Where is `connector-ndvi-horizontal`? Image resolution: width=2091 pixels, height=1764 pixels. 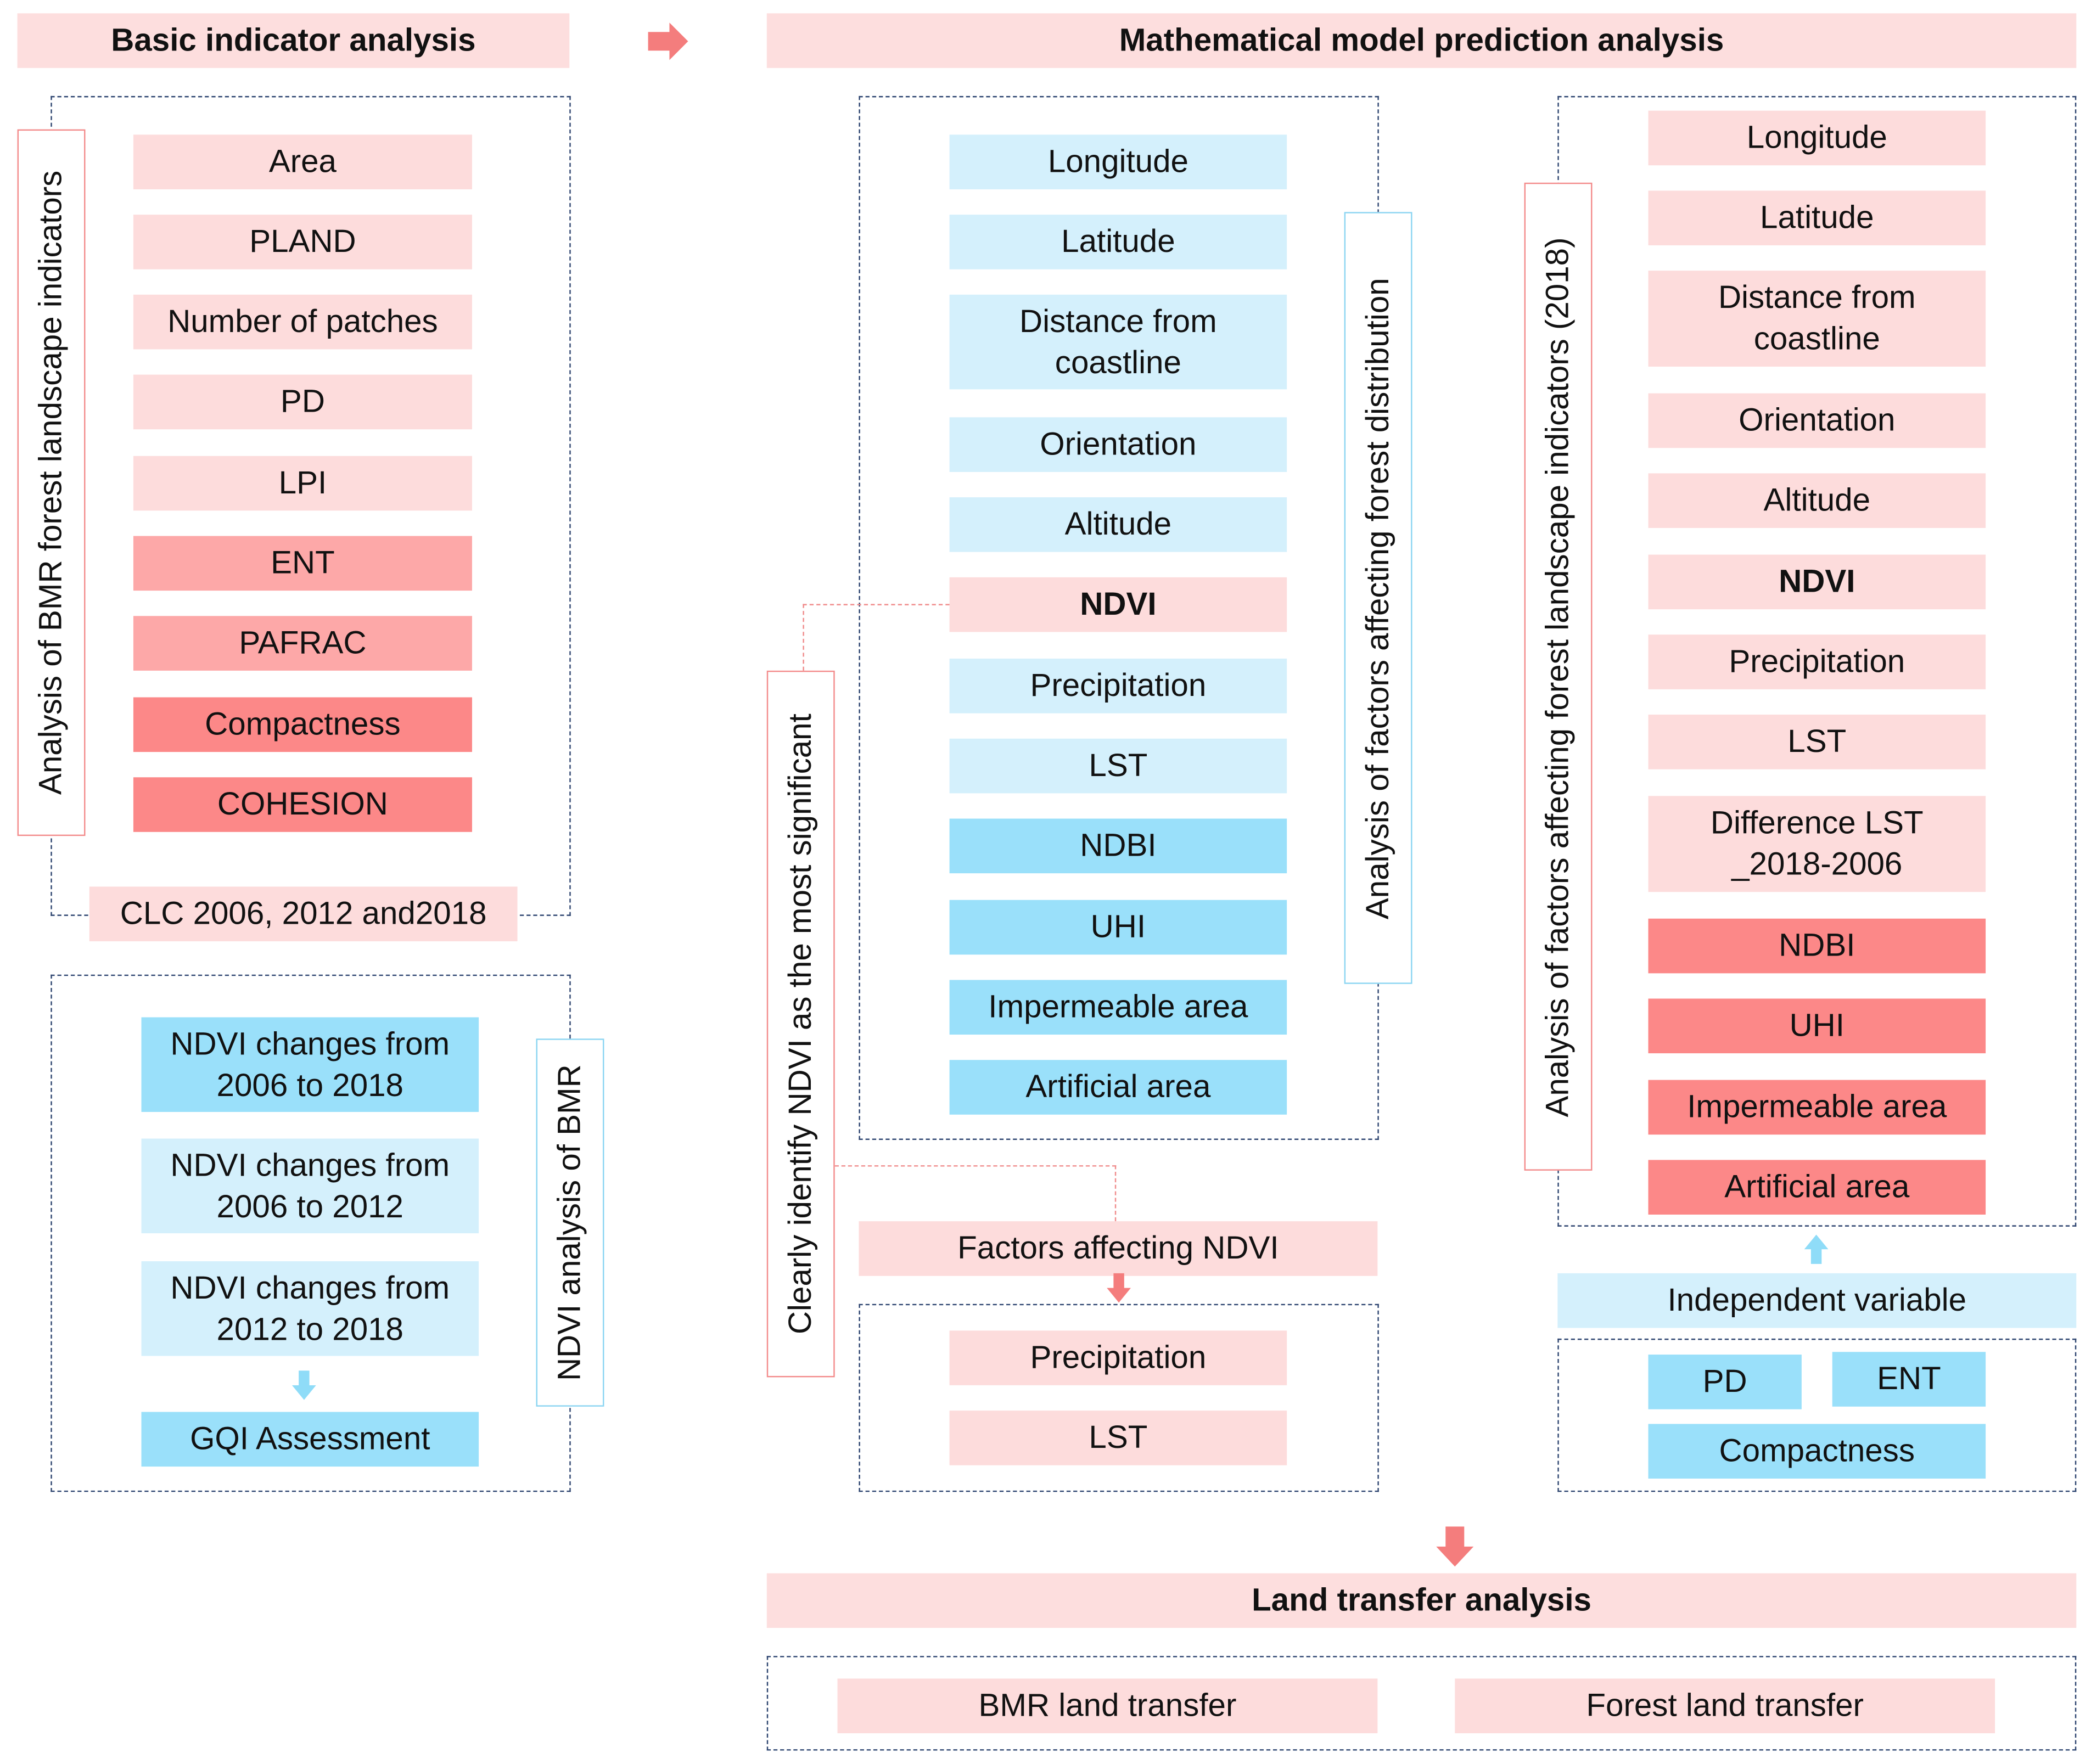 connector-ndvi-horizontal is located at coordinates (876, 604).